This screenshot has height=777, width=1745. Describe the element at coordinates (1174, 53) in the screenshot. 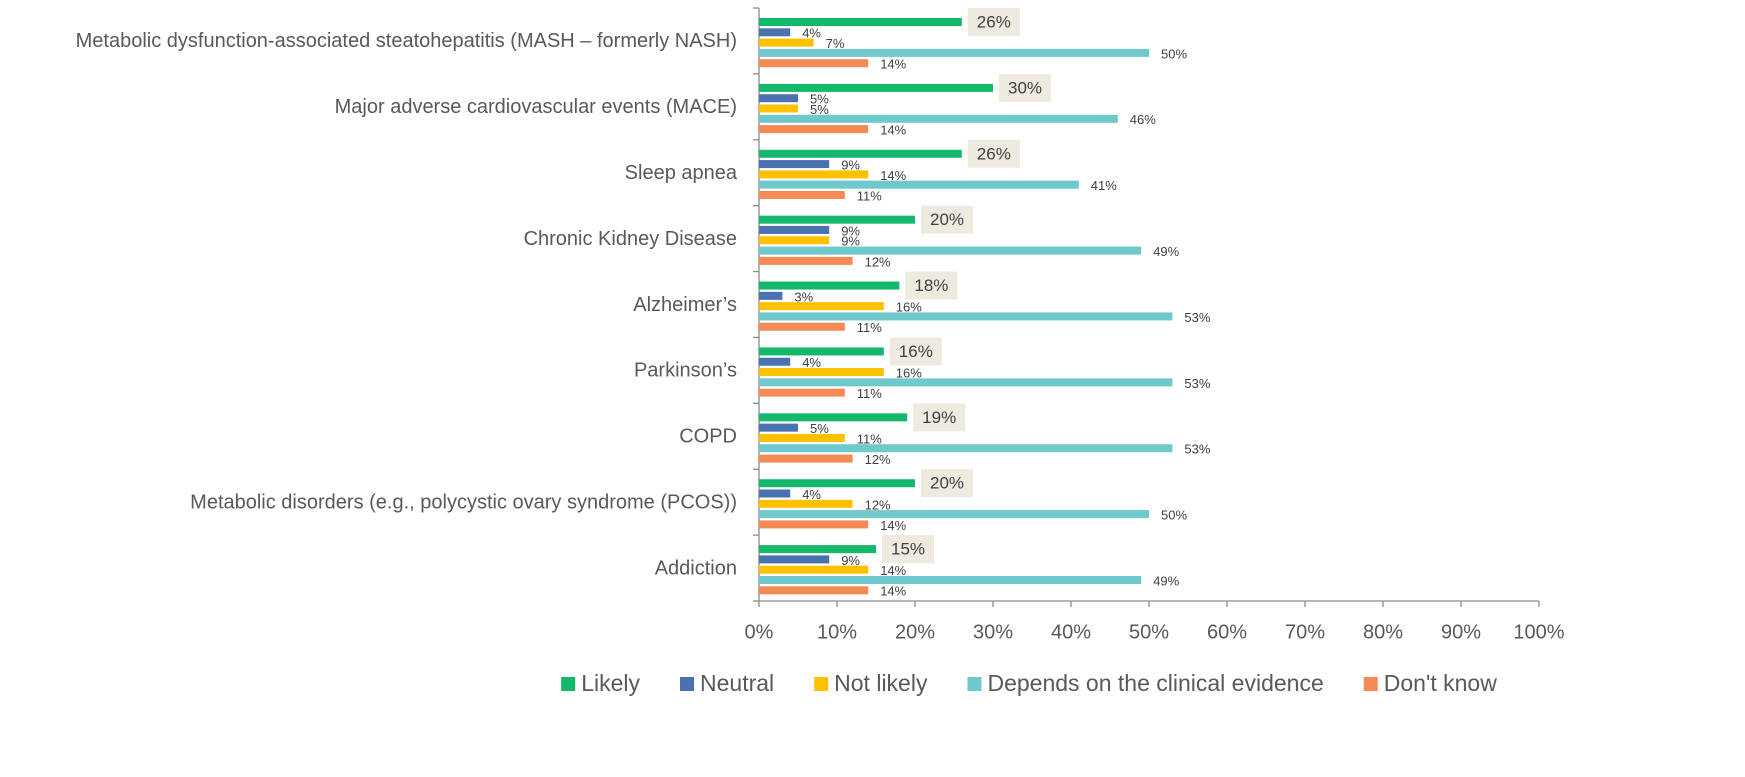

I see `data-label: 50%` at that location.